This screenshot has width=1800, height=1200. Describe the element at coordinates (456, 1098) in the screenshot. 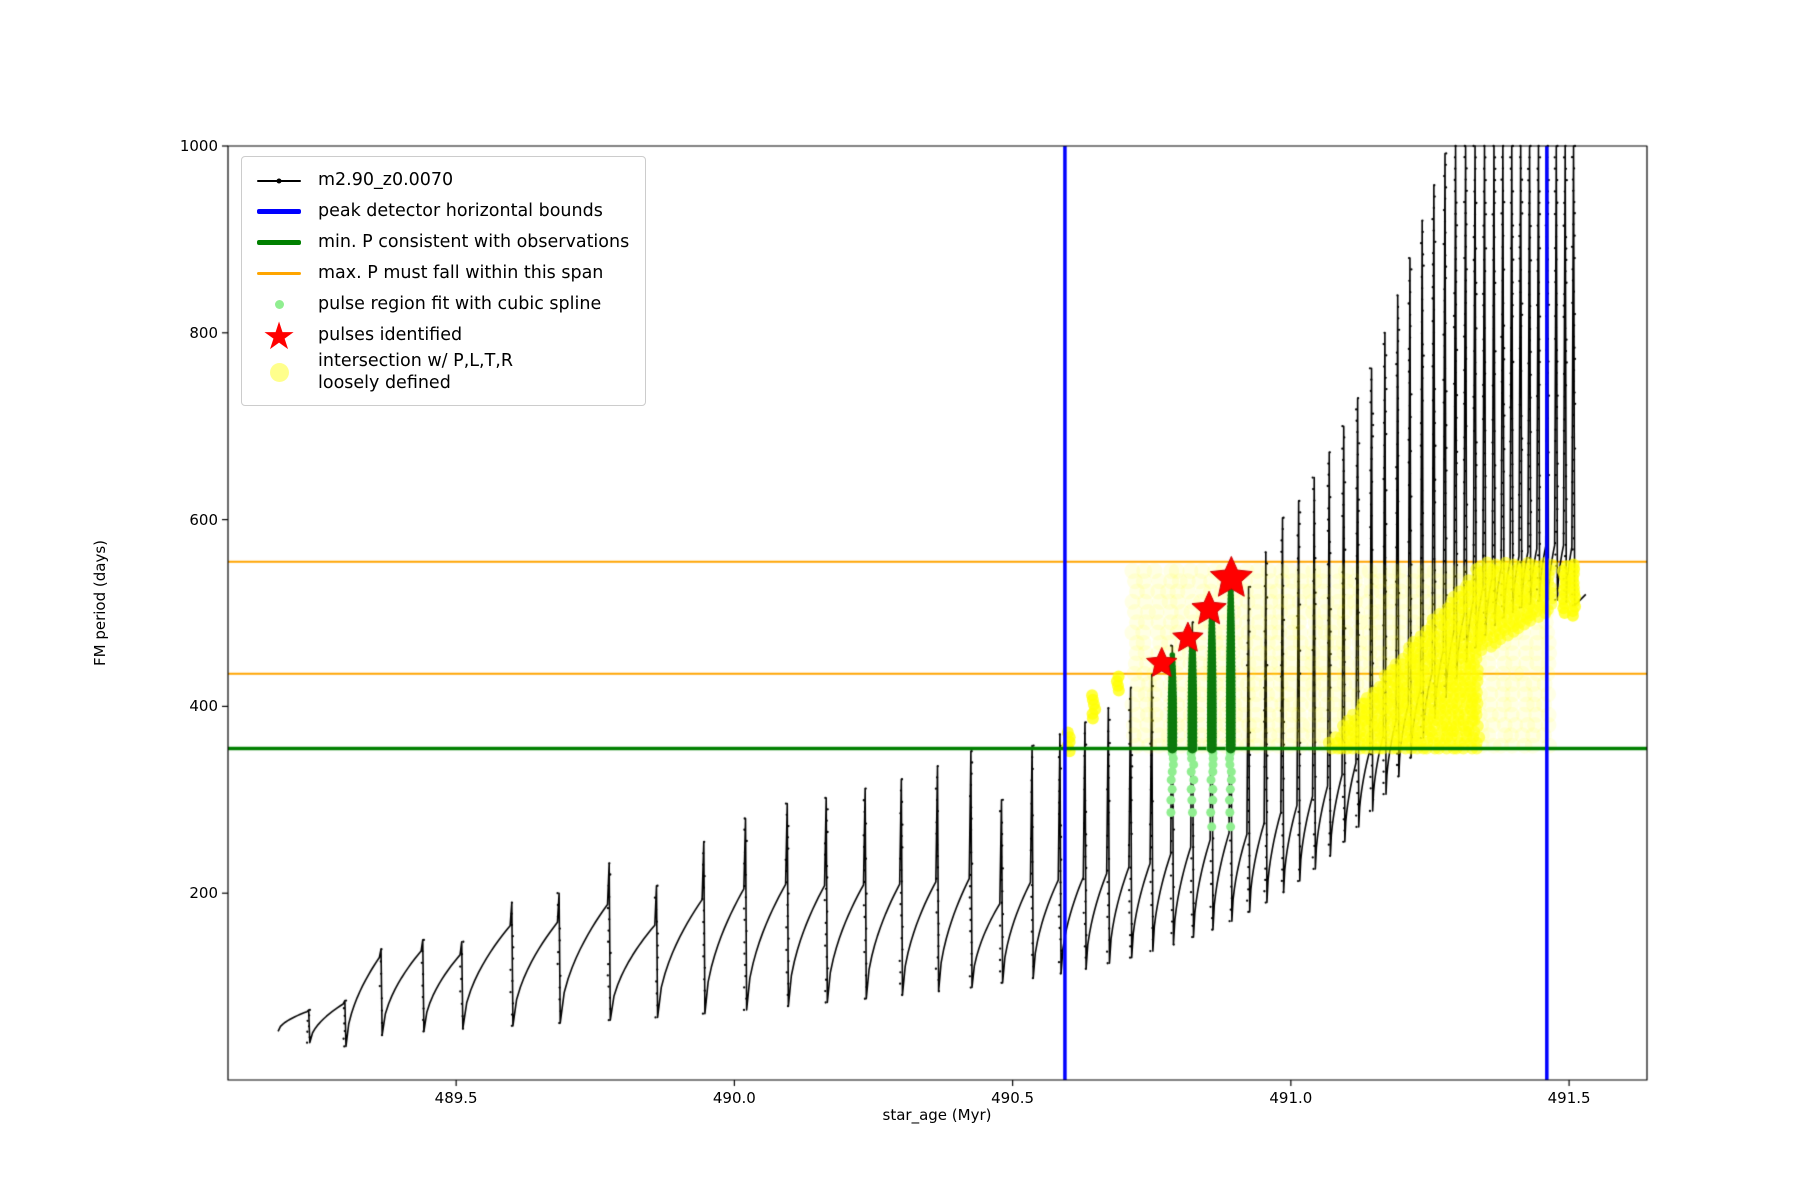

I see `x-tick-label: 489.5` at that location.